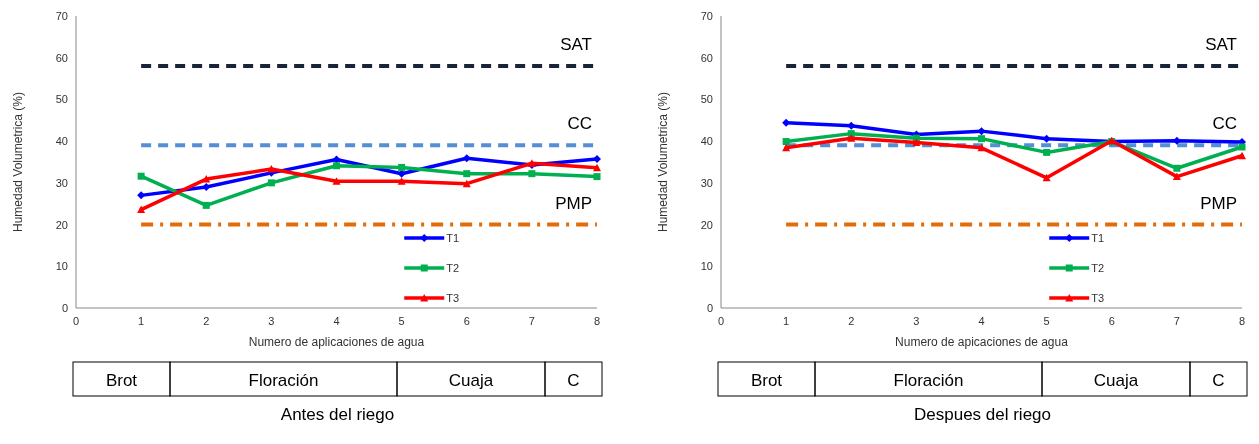 This screenshot has width=1259, height=444. I want to click on x-axis-title: Numero de aplicaciones de agua, so click(336, 342).